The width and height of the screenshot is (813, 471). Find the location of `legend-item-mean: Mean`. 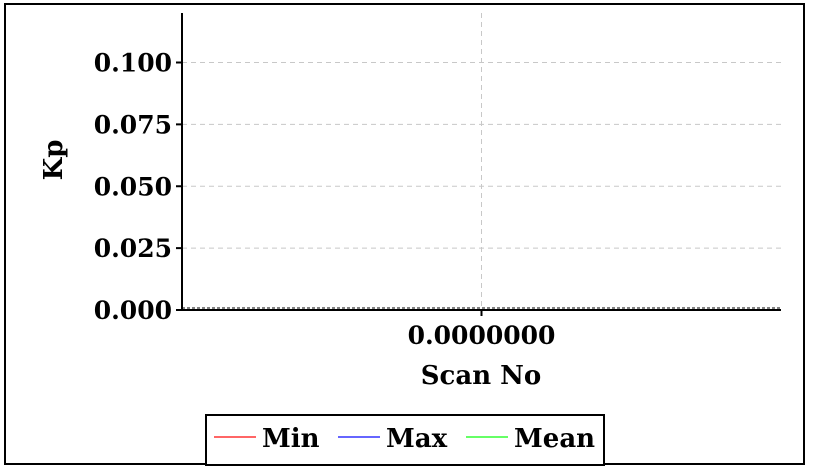

legend-item-mean: Mean is located at coordinates (530, 439).